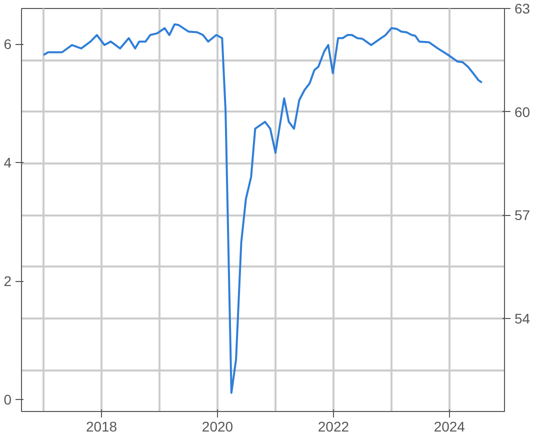 The image size is (533, 434). What do you see at coordinates (8, 162) in the screenshot?
I see `y-tick-label: 4` at bounding box center [8, 162].